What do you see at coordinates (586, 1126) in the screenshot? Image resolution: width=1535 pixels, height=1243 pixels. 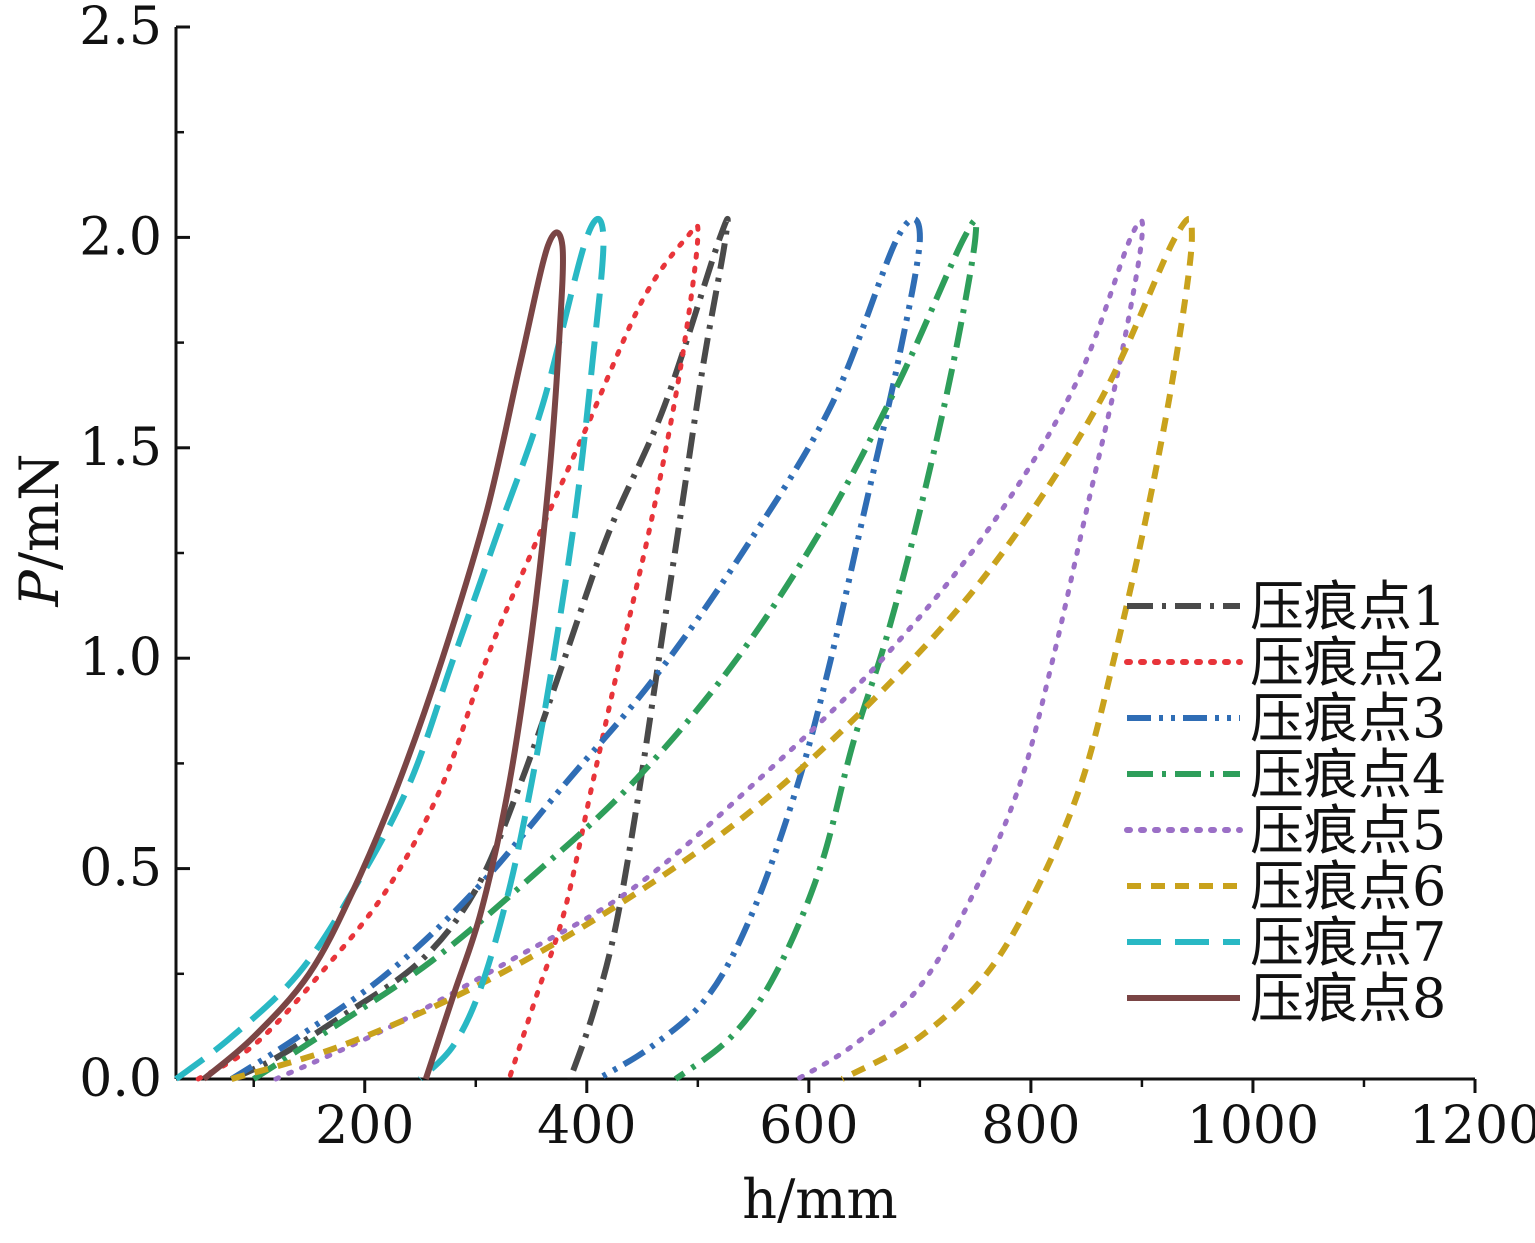 I see `x-tick-label: 400` at bounding box center [586, 1126].